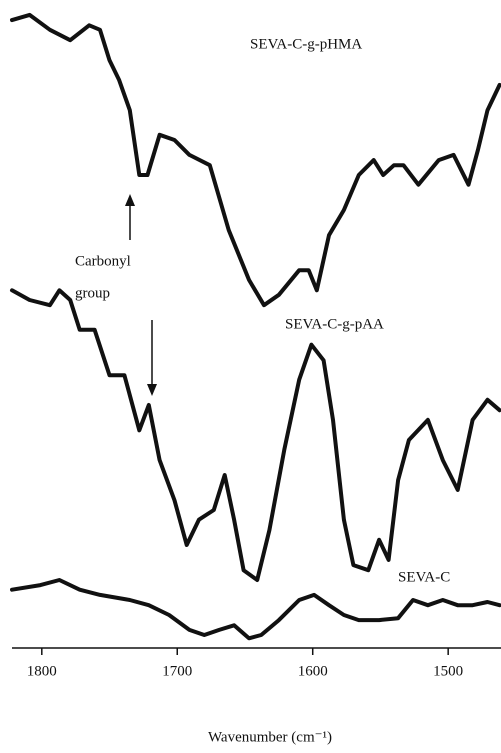 Image resolution: width=501 pixels, height=753 pixels. I want to click on x-tick-label: 1700, so click(177, 671).